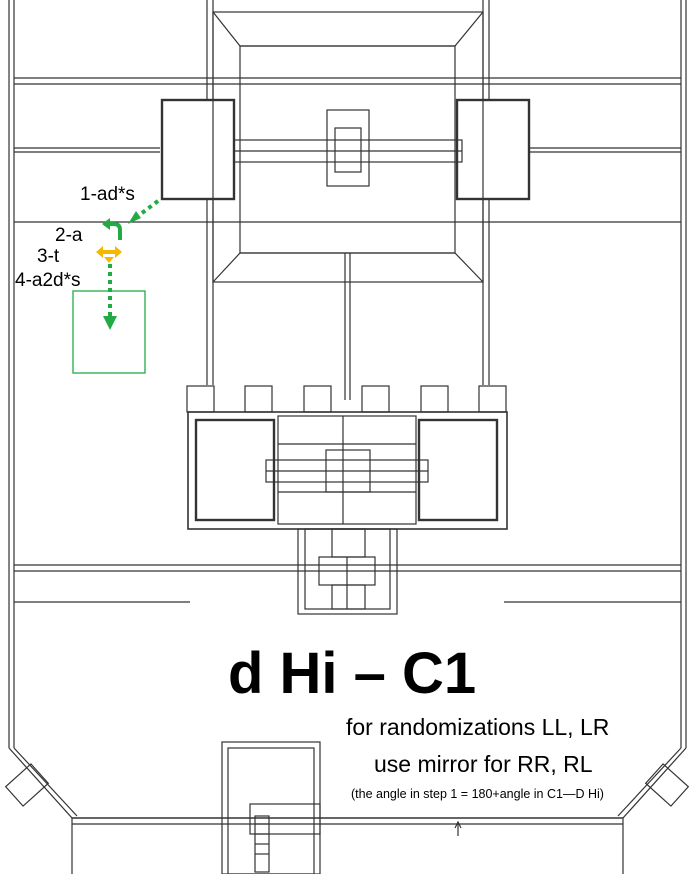 This screenshot has width=696, height=879. I want to click on note-mirror: use mirror for RR, RL, so click(483, 764).